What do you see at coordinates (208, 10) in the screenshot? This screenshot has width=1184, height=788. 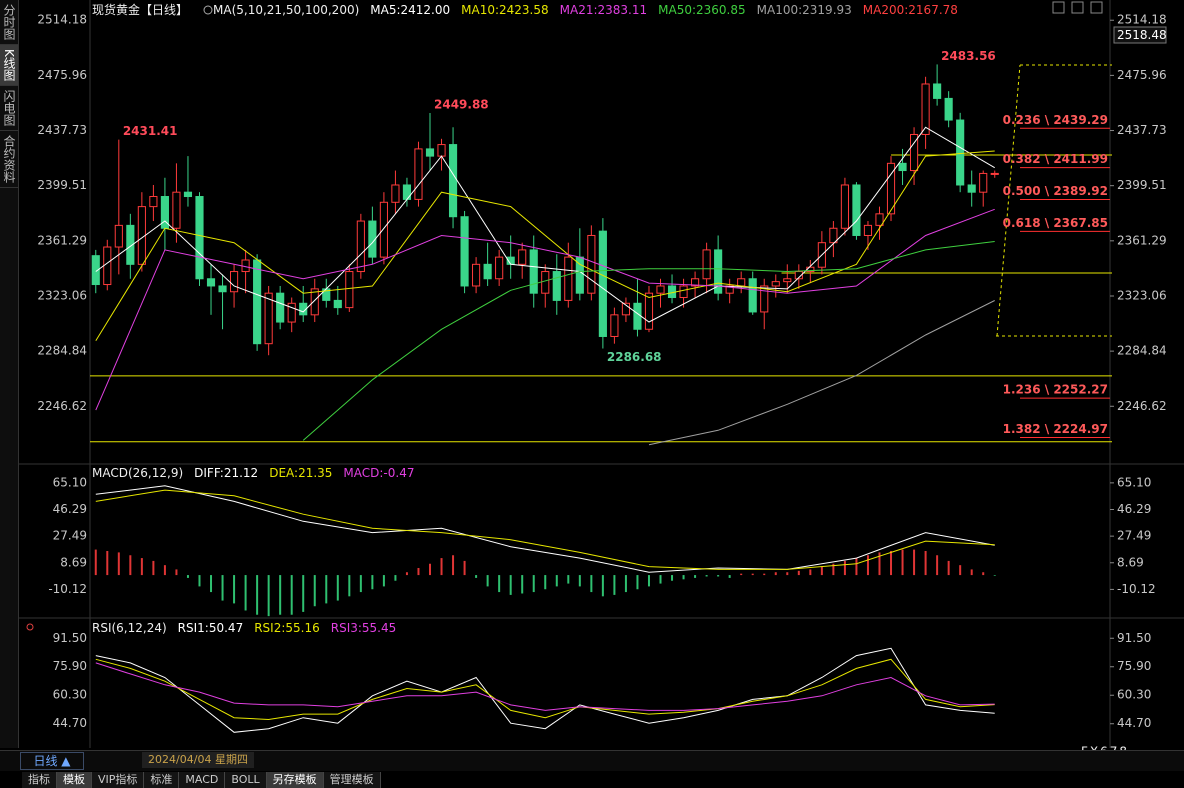 I see `header-icon` at bounding box center [208, 10].